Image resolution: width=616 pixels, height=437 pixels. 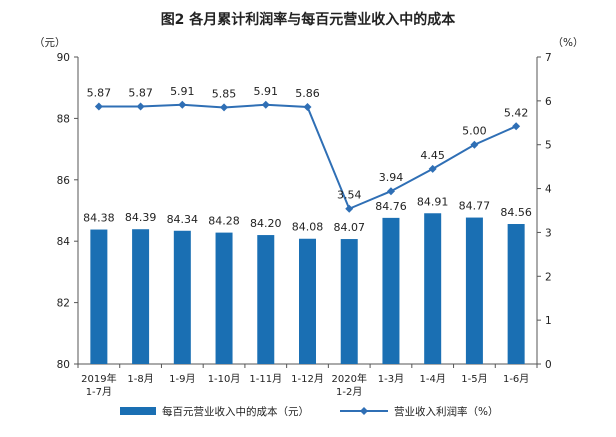 I want to click on x-category-label: 1-3月, so click(x=391, y=379).